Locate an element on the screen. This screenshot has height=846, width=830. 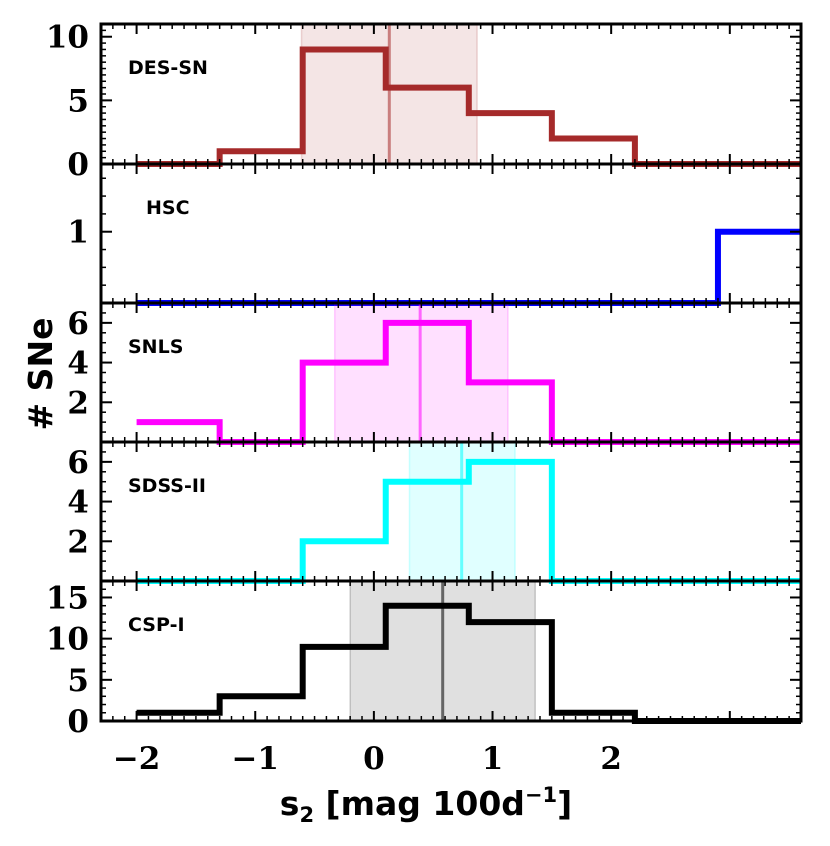
x-tick-label: 0 is located at coordinates (374, 759).